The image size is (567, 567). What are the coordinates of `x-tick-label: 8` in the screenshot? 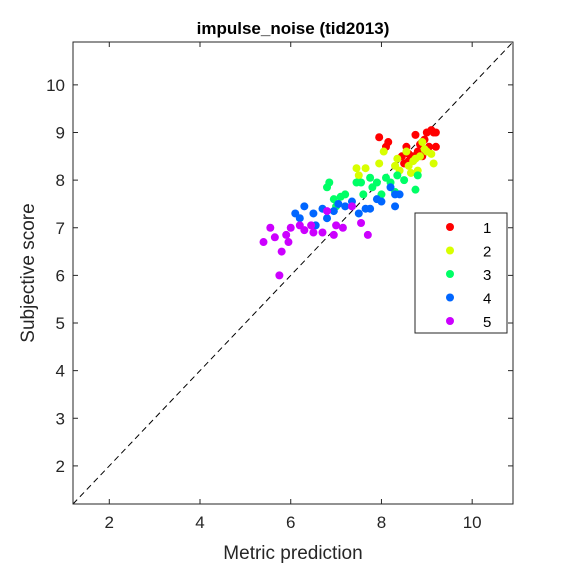 It's located at (381, 522).